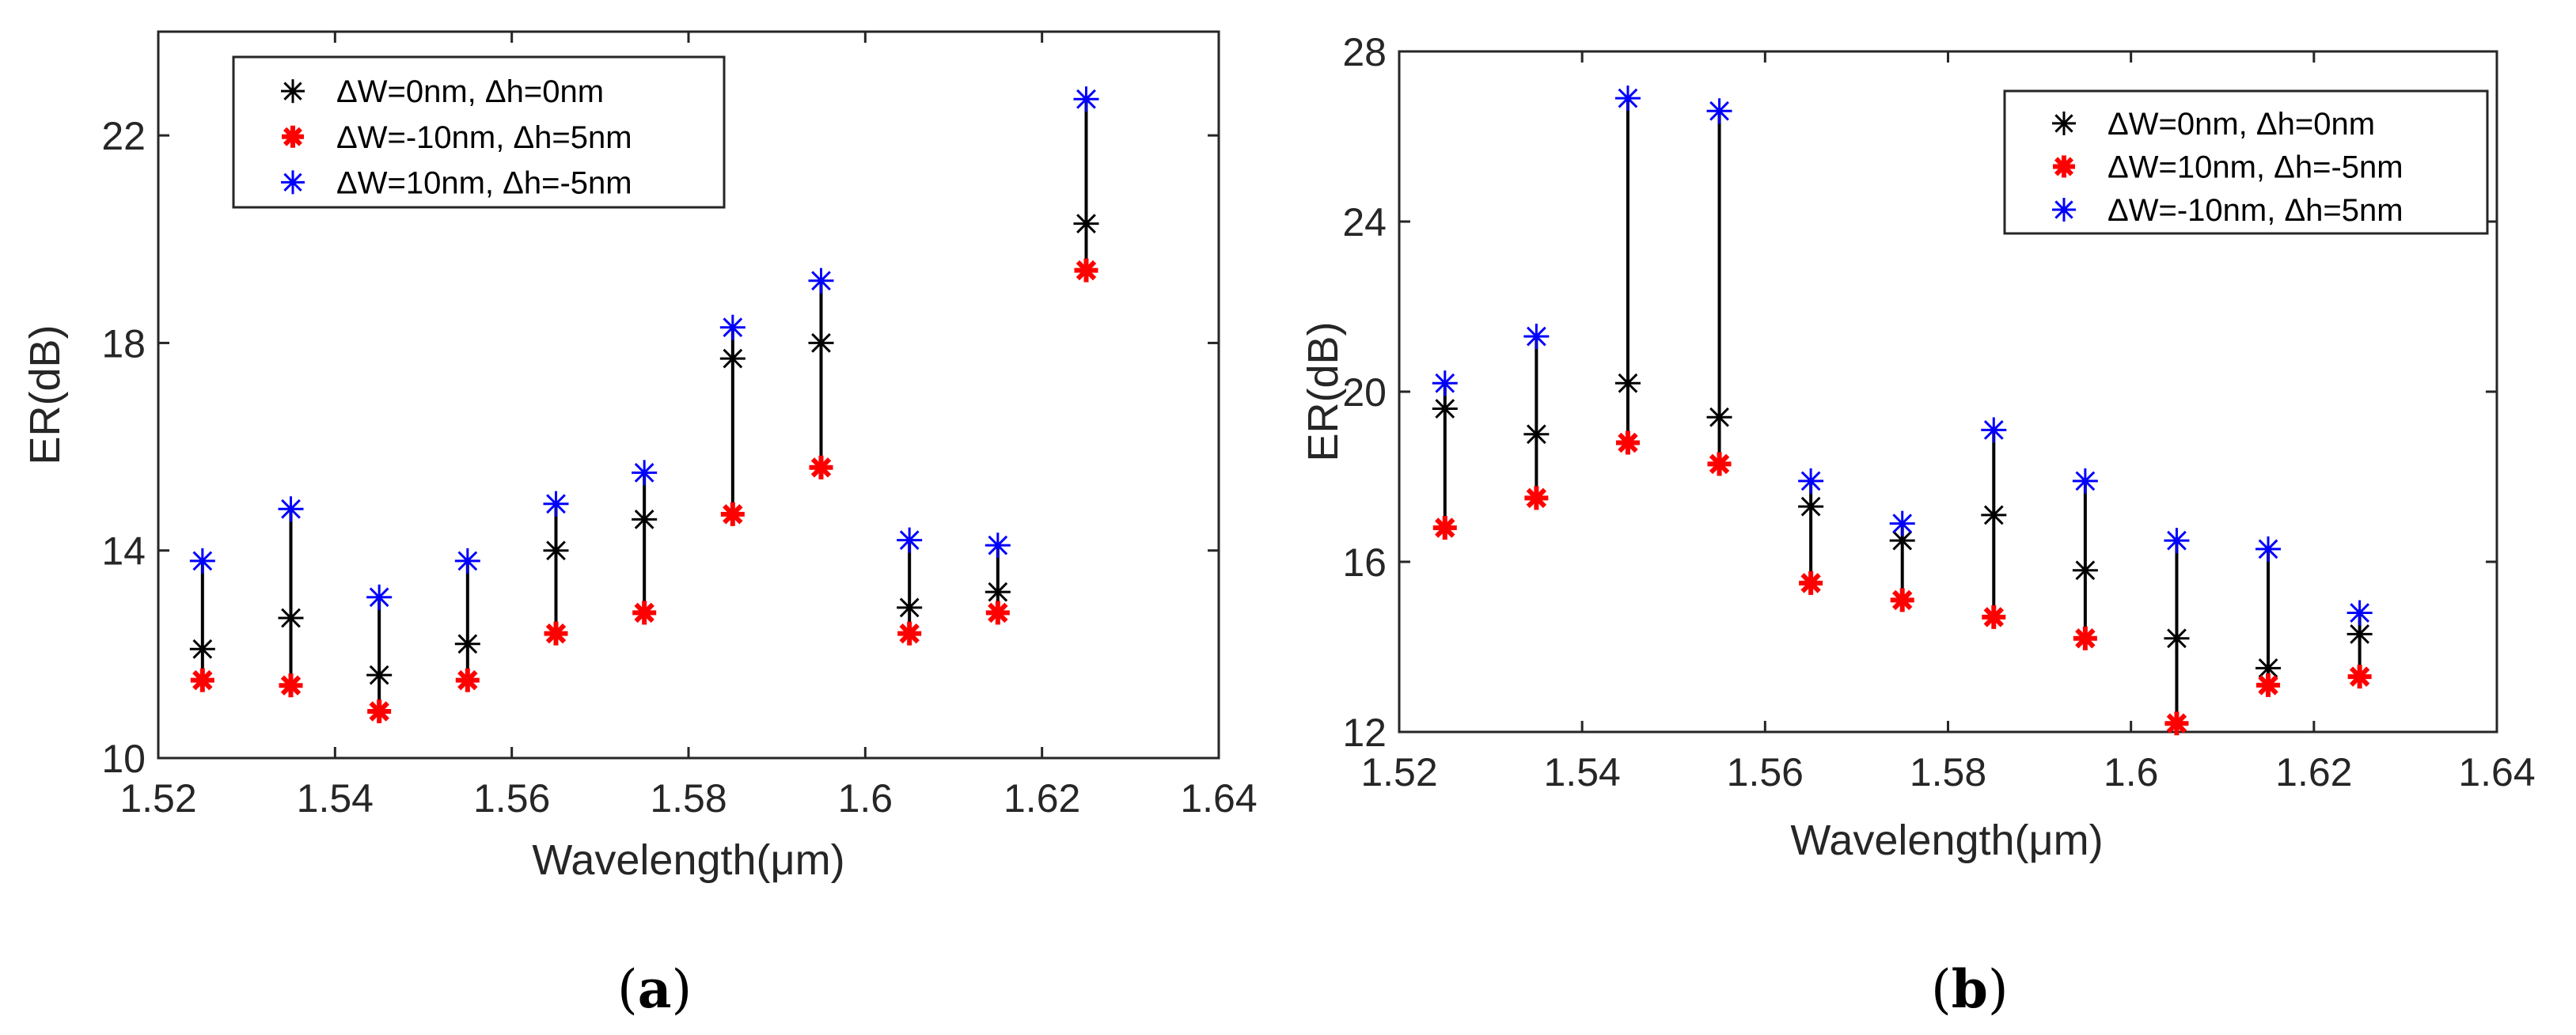  What do you see at coordinates (1364, 393) in the screenshot?
I see `y-tick-label: 20` at bounding box center [1364, 393].